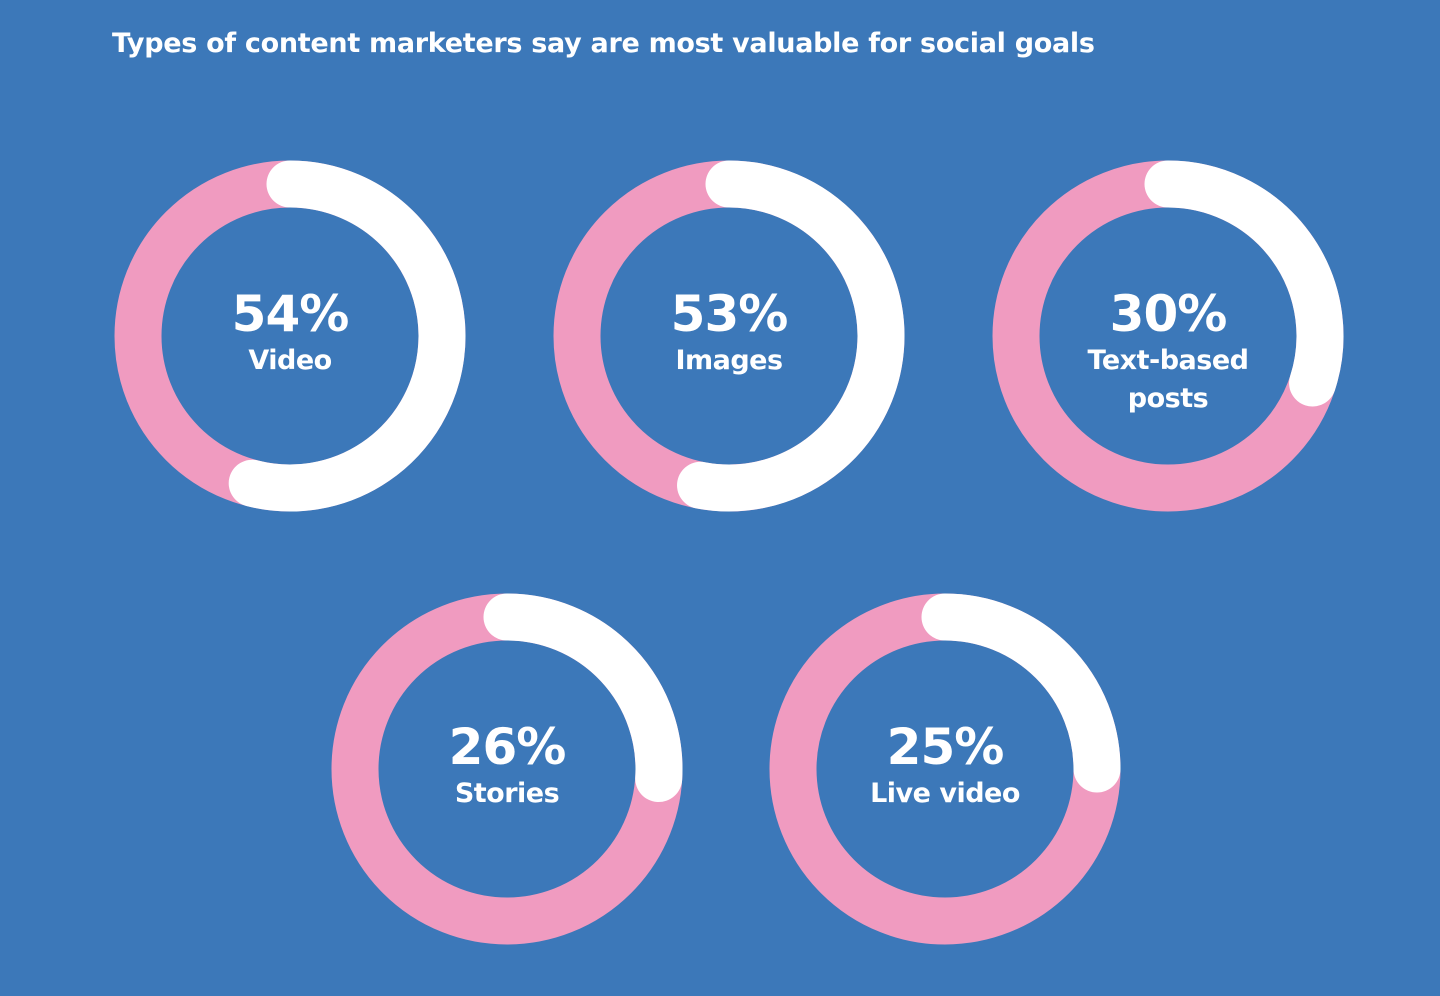  What do you see at coordinates (290, 314) in the screenshot?
I see `value-label: 54%` at bounding box center [290, 314].